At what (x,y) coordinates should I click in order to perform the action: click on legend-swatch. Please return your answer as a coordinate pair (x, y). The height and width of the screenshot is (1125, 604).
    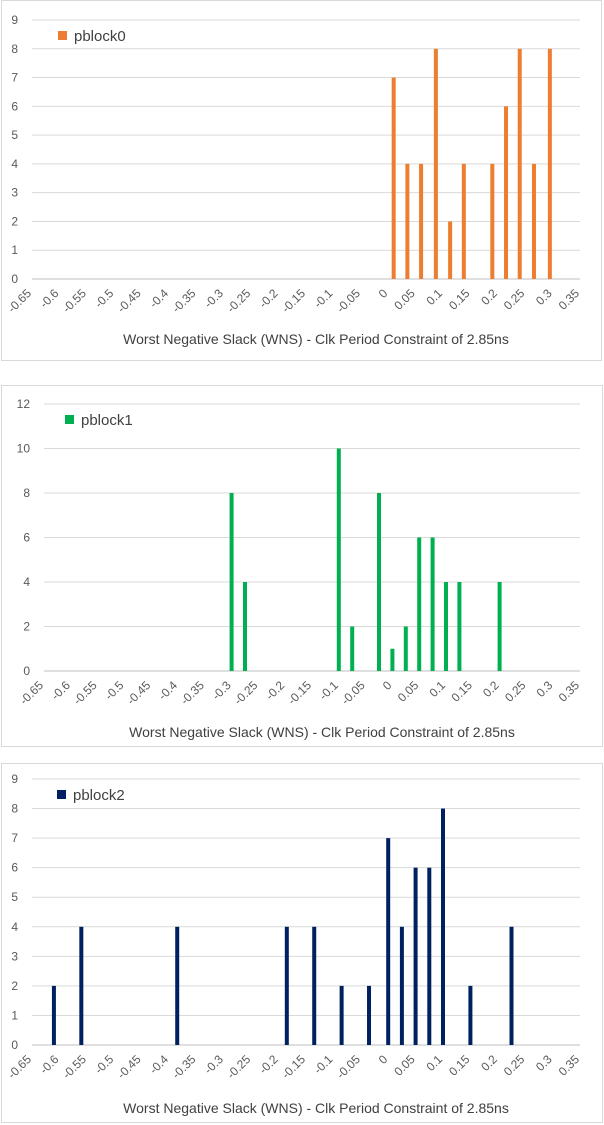
    Looking at the image, I should click on (62, 35).